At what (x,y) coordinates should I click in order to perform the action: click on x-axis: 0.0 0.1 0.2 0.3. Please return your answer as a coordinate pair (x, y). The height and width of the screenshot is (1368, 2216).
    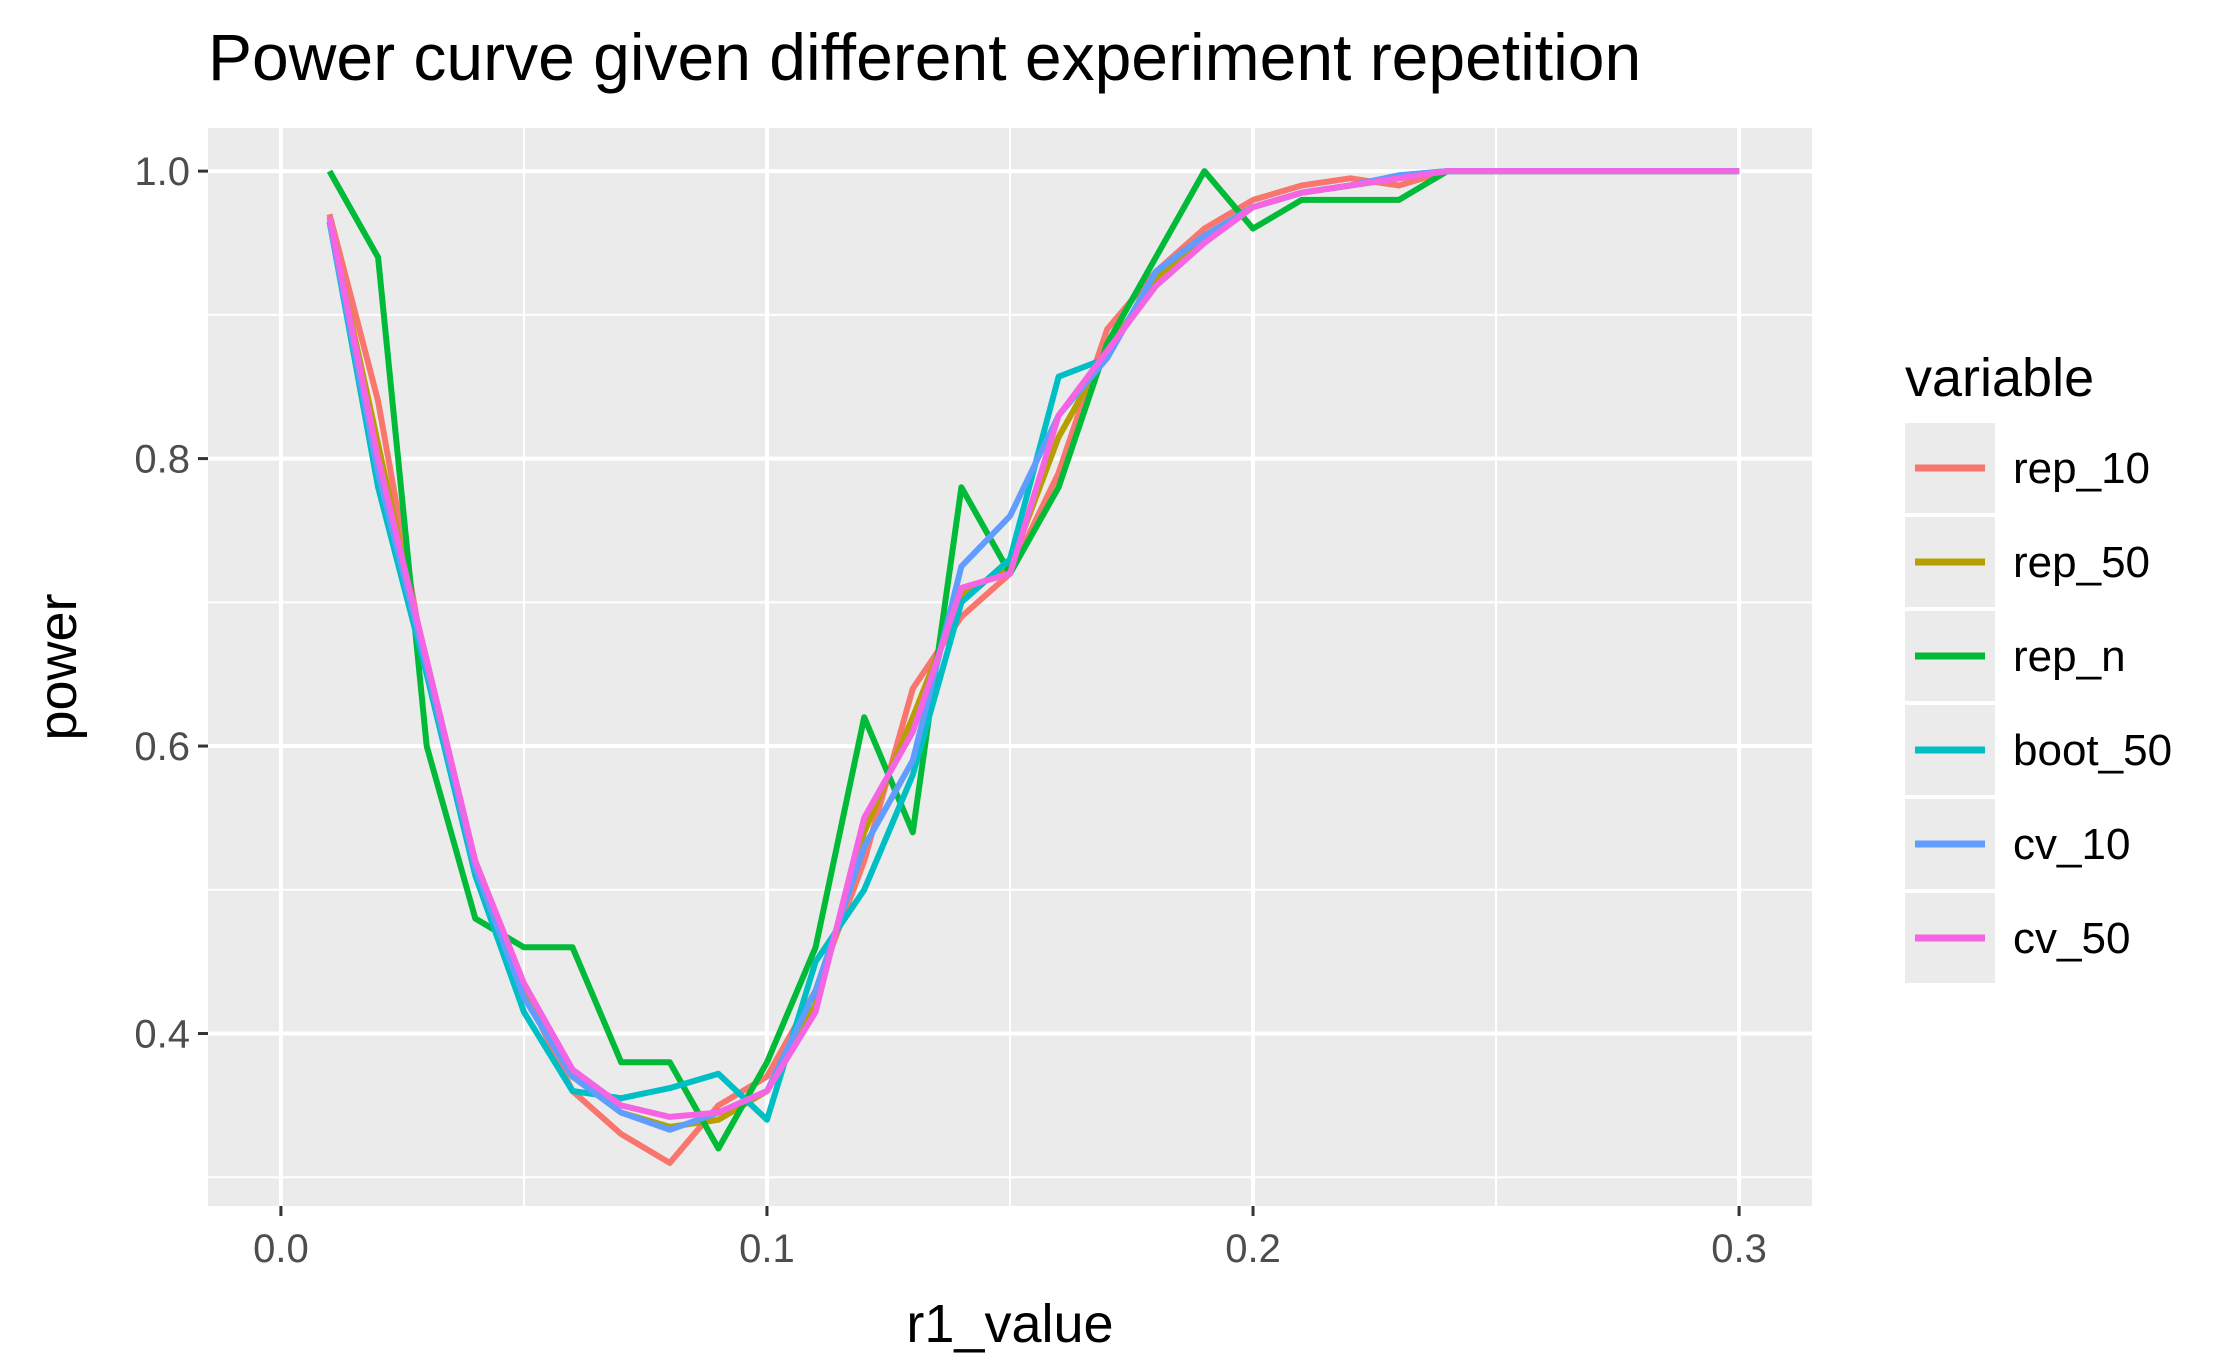
    Looking at the image, I should click on (1010, 1238).